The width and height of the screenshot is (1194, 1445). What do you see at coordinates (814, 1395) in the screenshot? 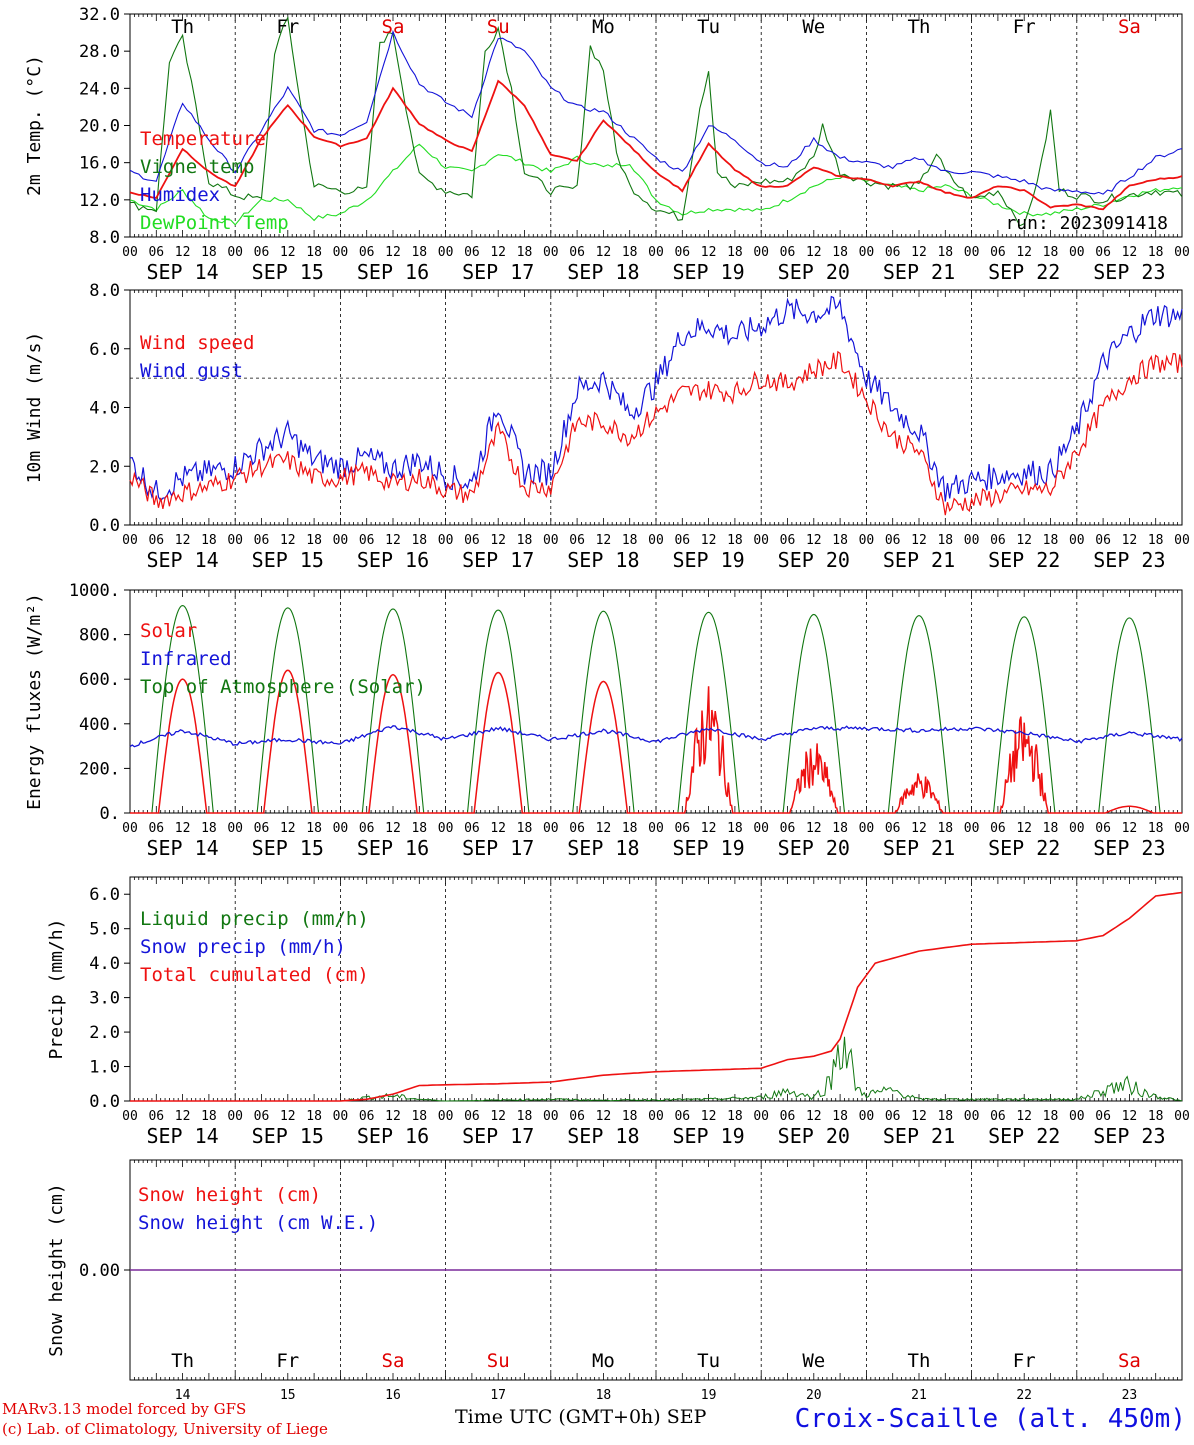
I see `snow-day-number: 20` at bounding box center [814, 1395].